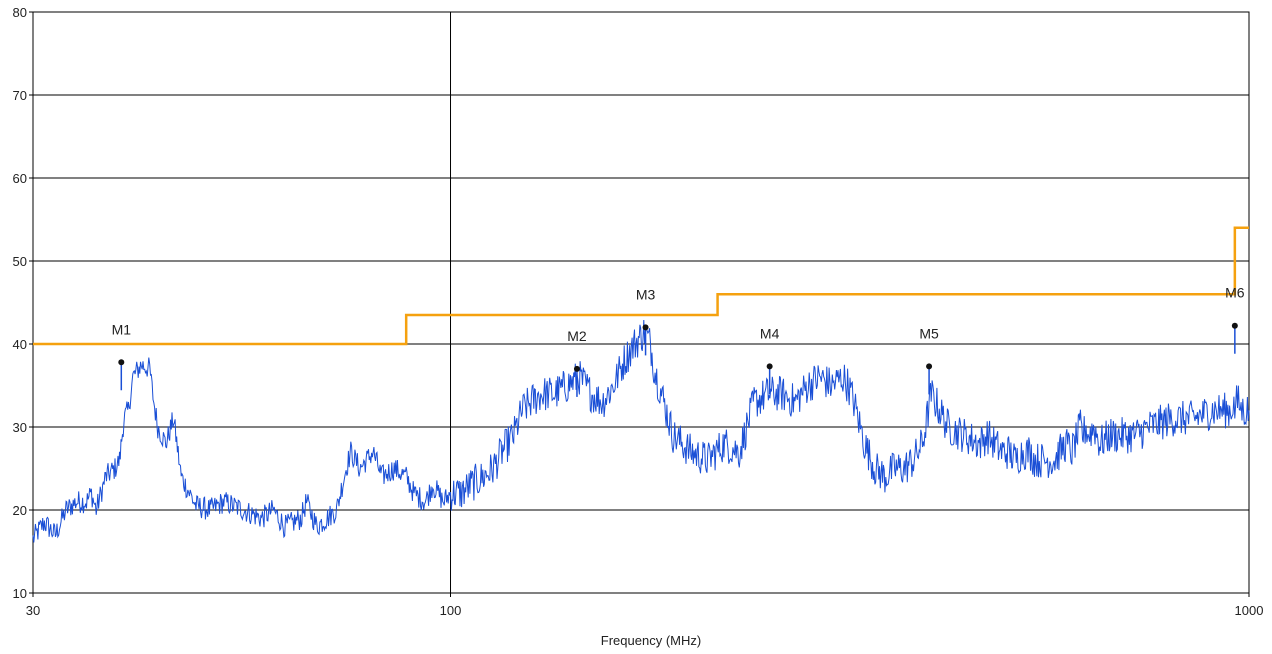 The height and width of the screenshot is (654, 1272). Describe the element at coordinates (645, 610) in the screenshot. I see `x-tick-labels: 30 100 1000` at that location.